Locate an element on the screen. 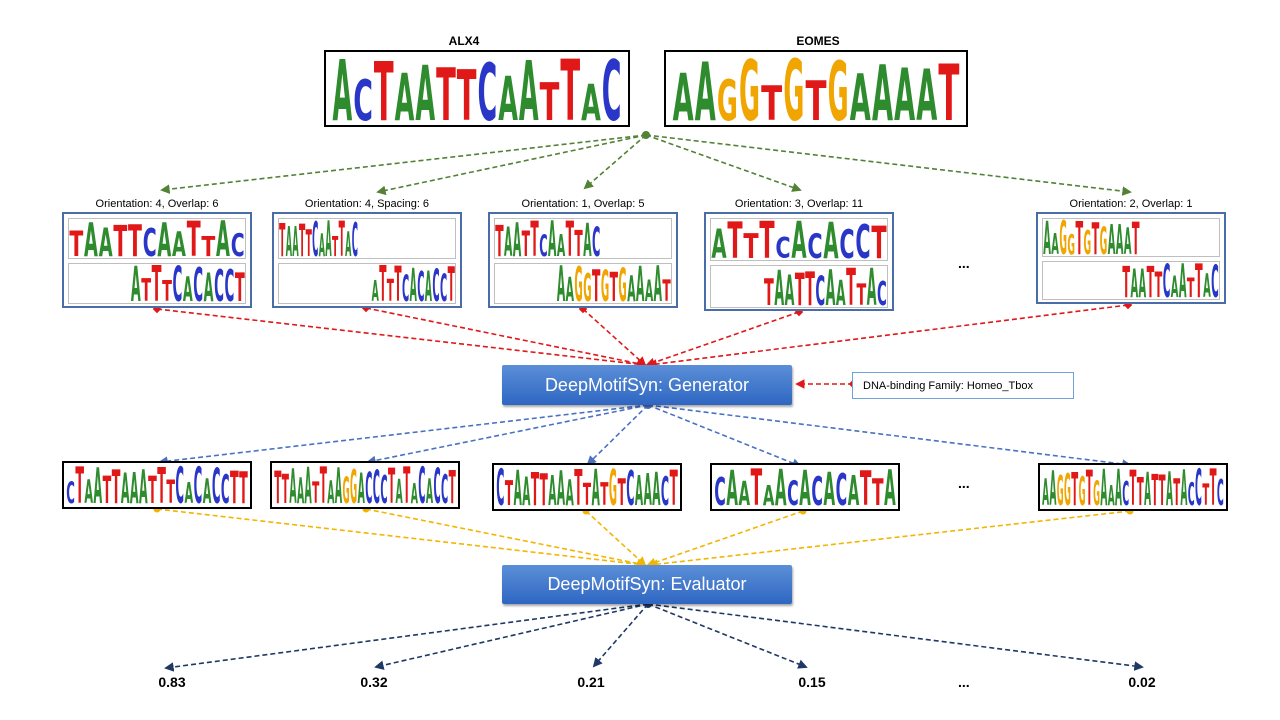  combination-label-2: Orientation: 4, Spacing: 6 is located at coordinates (367, 204).